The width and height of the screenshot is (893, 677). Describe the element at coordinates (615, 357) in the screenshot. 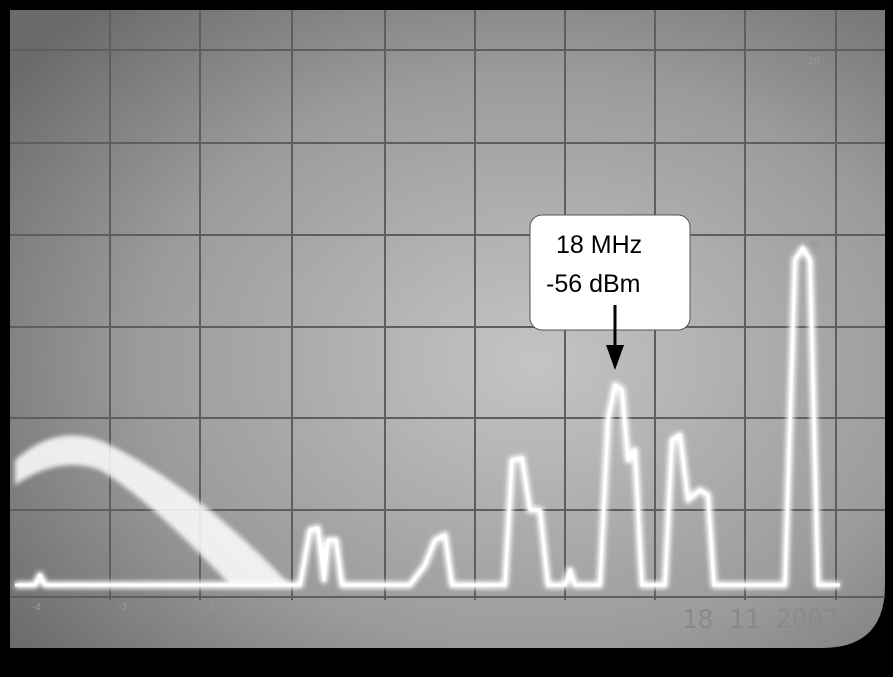

I see `arrow-head` at that location.